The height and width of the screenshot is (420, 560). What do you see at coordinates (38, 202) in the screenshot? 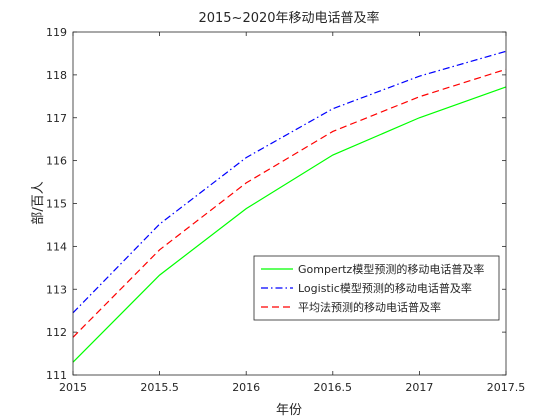
I see `y-axis-title: 部/百人` at bounding box center [38, 202].